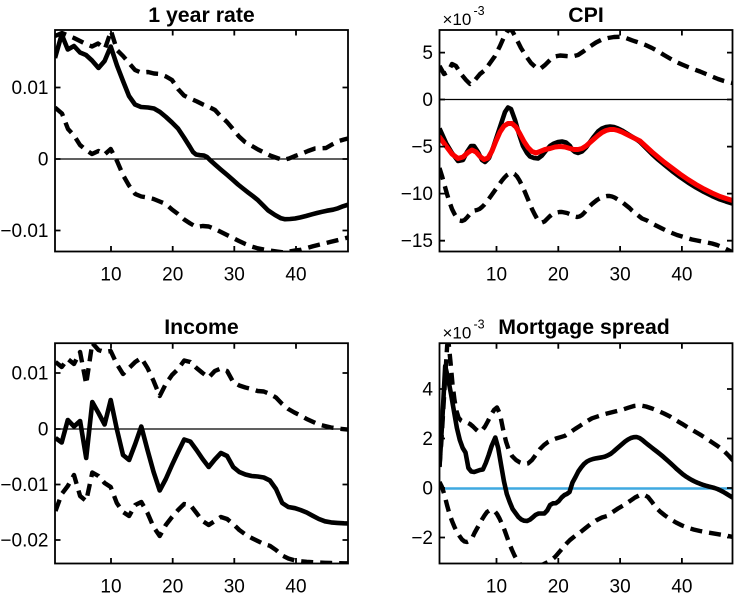  I want to click on svg-text: CPI, so click(586, 15).